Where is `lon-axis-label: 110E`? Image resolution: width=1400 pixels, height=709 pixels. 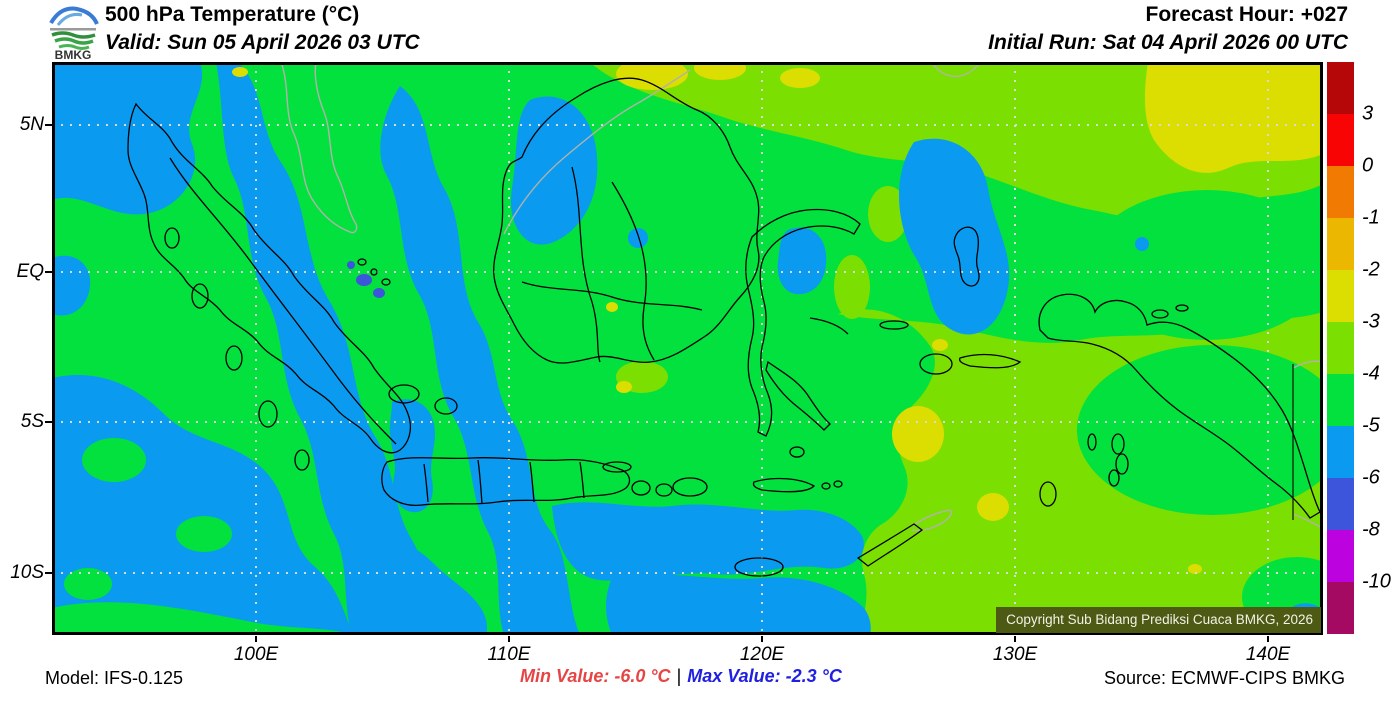
lon-axis-label: 110E is located at coordinates (509, 654).